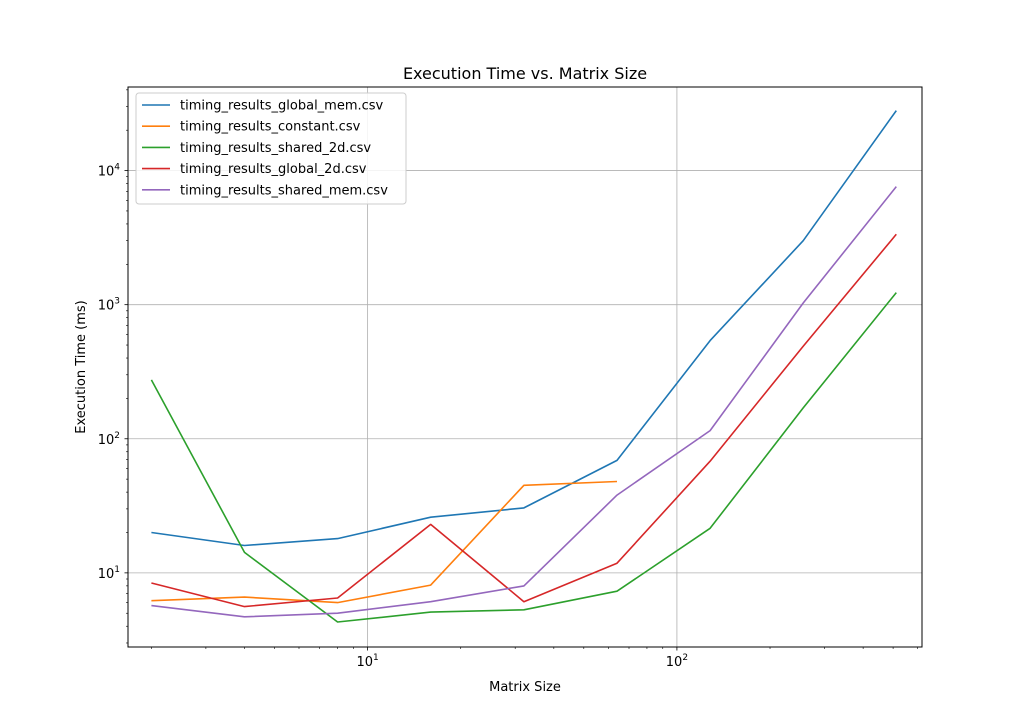 Image resolution: width=1025 pixels, height=727 pixels. What do you see at coordinates (109, 171) in the screenshot?
I see `y-tick-label: 104` at bounding box center [109, 171].